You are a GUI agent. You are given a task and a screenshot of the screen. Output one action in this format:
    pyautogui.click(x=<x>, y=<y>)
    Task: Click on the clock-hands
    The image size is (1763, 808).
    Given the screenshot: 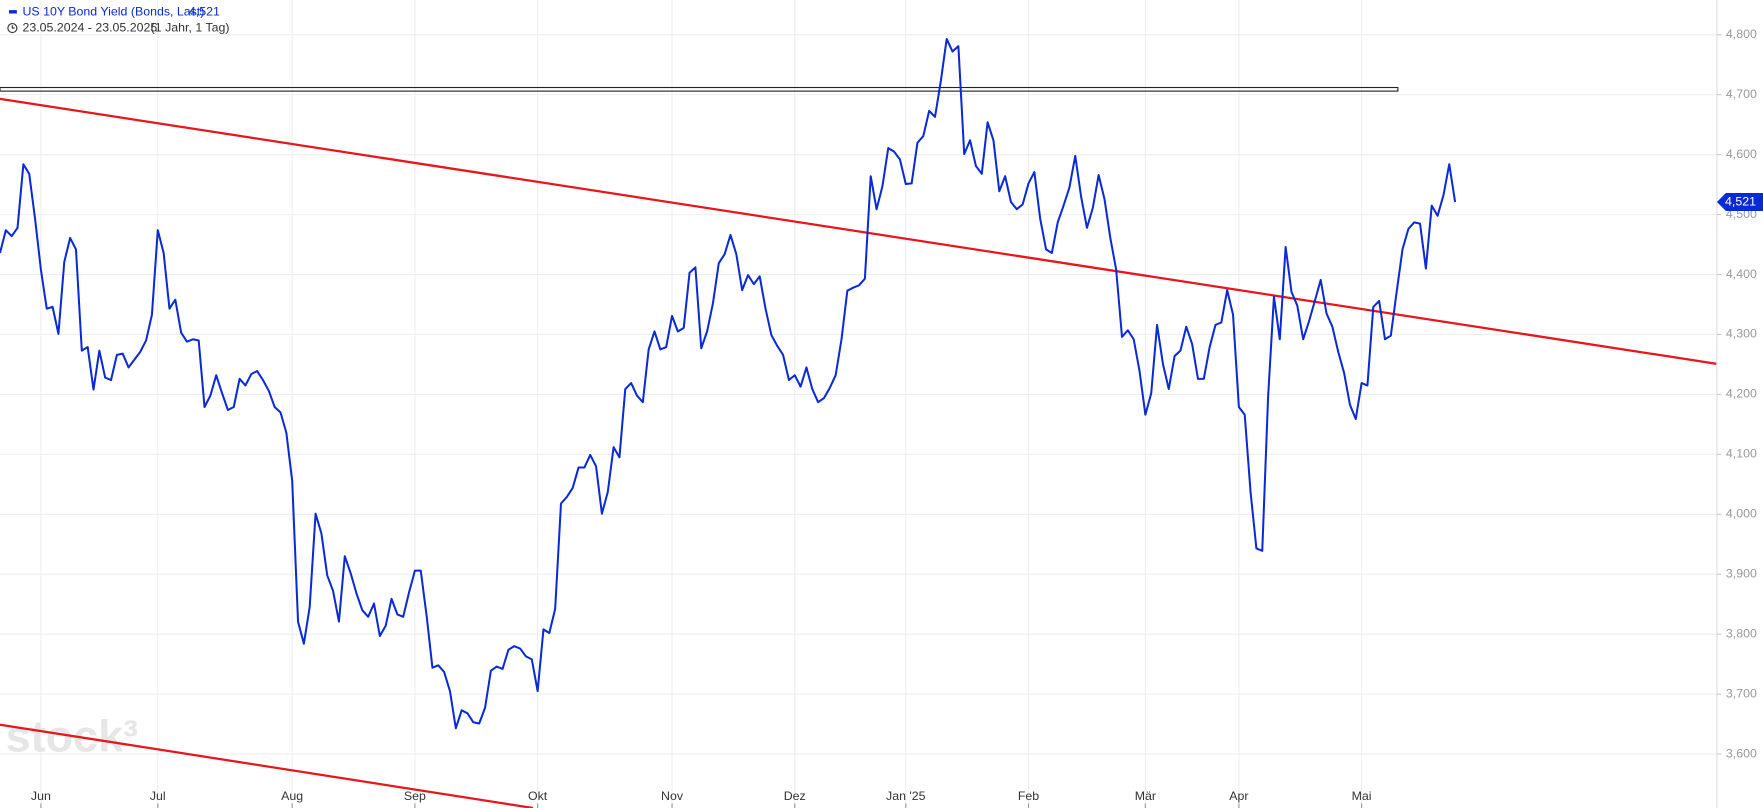 What is the action you would take?
    pyautogui.click(x=13, y=27)
    